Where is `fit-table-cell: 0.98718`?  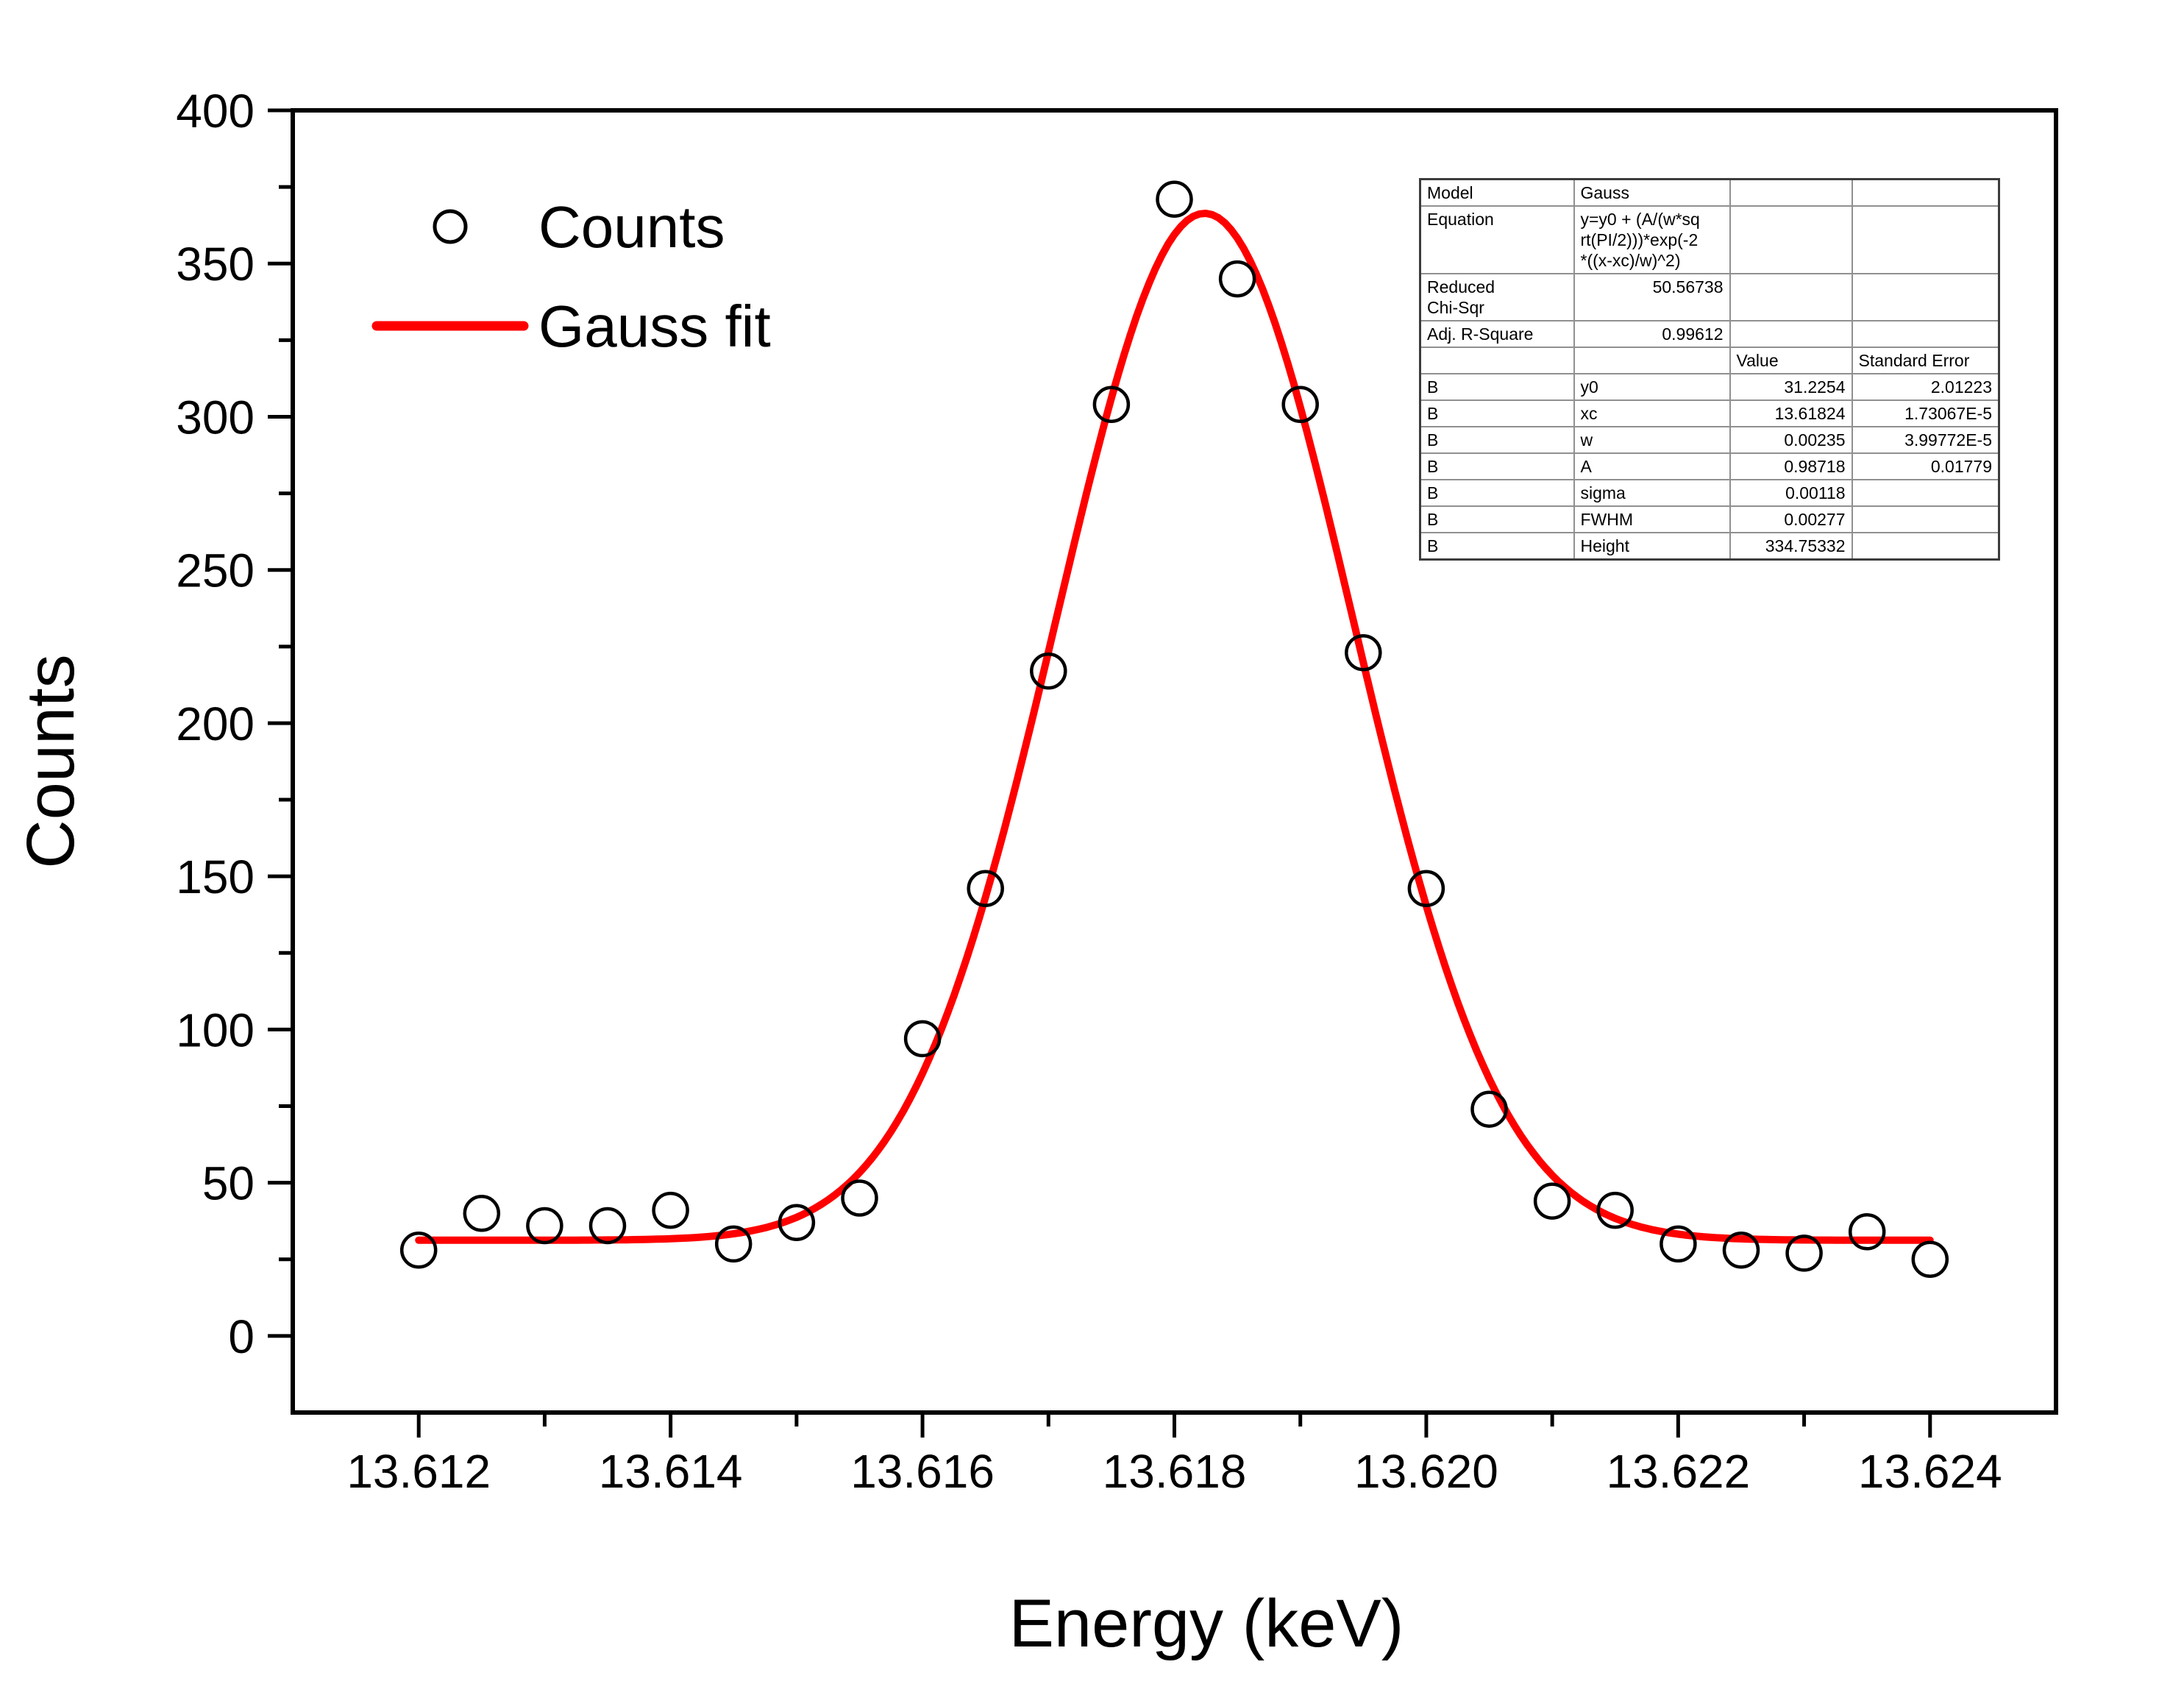 fit-table-cell: 0.98718 is located at coordinates (1791, 466).